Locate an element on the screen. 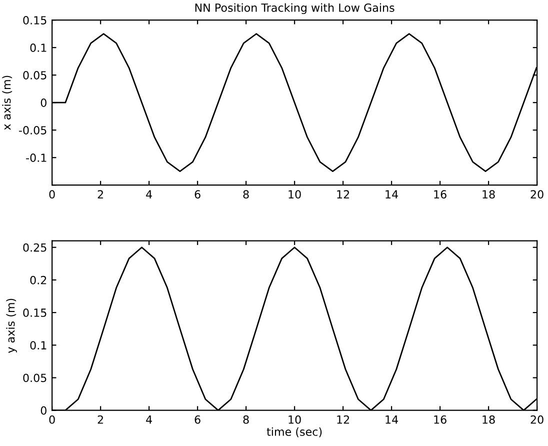 This screenshot has width=548, height=446. y-tick-label: -0.1 is located at coordinates (36, 158).